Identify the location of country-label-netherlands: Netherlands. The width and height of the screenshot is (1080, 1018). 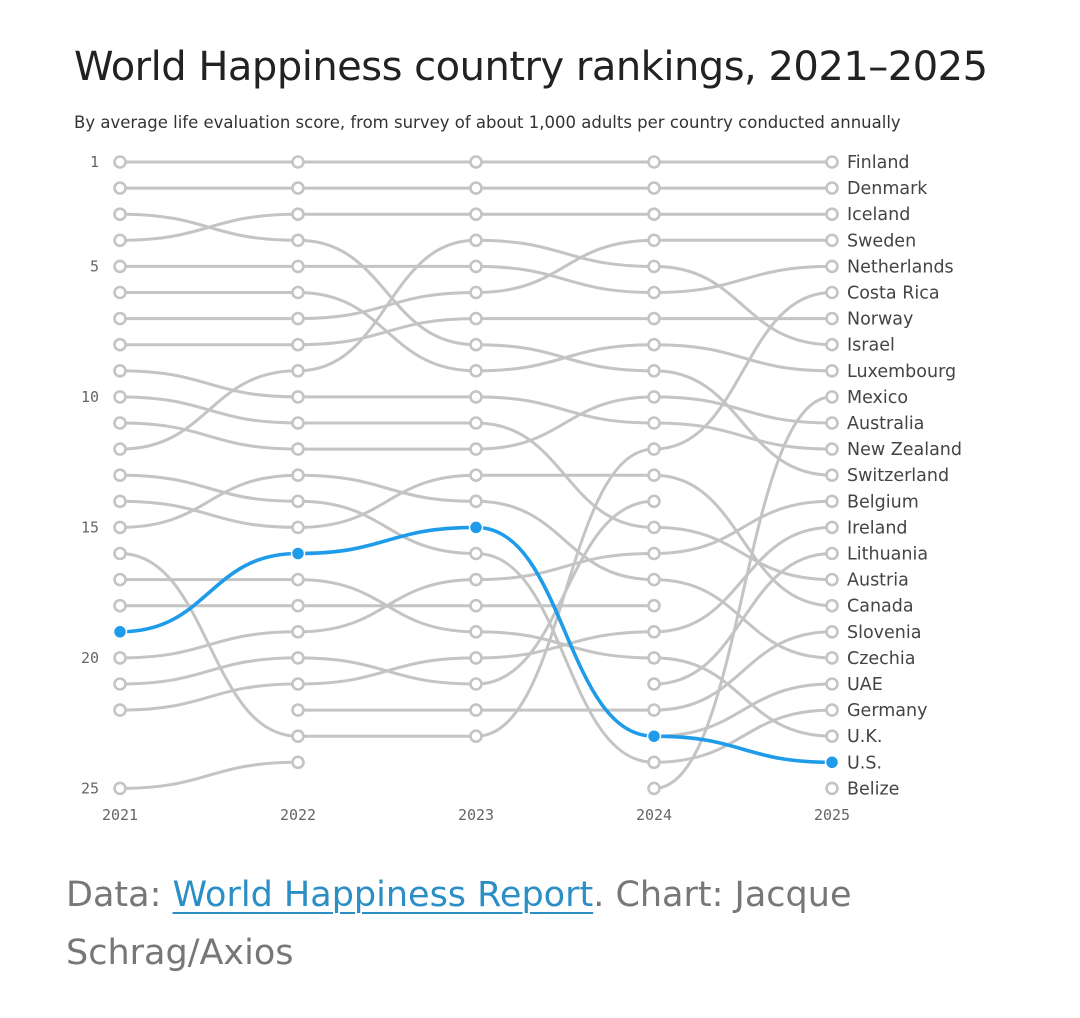
(900, 267).